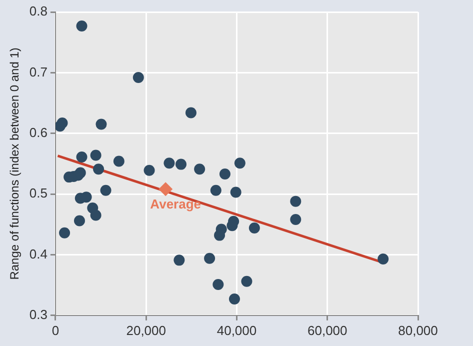  Describe the element at coordinates (38, 193) in the screenshot. I see `y-tick-label: 0.5` at that location.